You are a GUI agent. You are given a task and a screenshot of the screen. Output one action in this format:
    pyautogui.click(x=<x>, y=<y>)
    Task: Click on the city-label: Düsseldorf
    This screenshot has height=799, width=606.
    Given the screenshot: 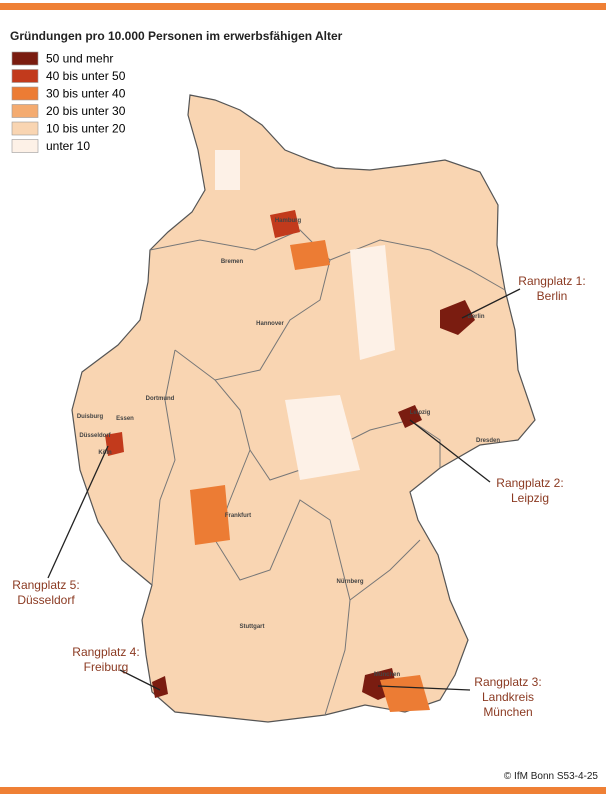 What is the action you would take?
    pyautogui.click(x=95, y=436)
    